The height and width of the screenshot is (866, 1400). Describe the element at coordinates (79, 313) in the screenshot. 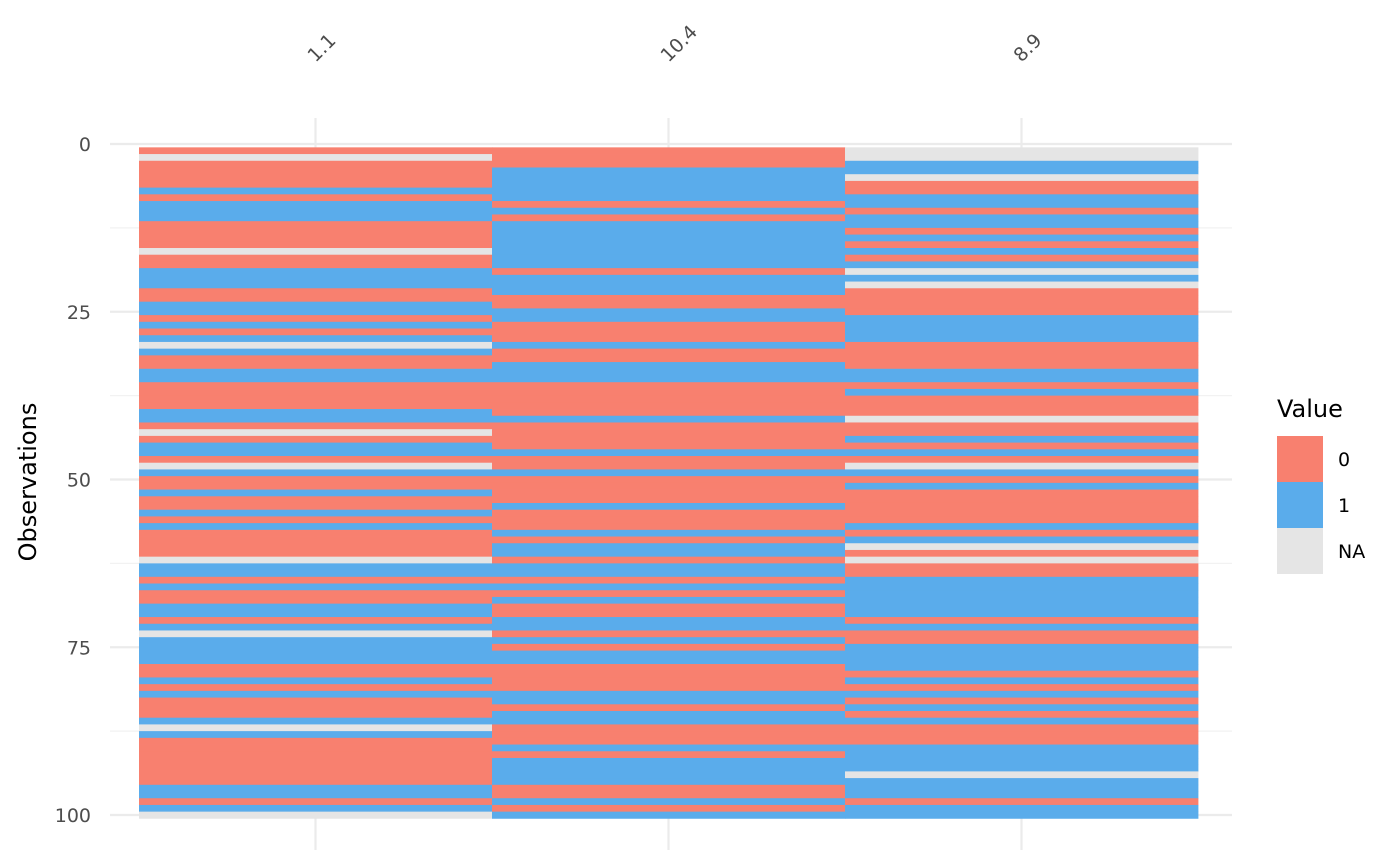

I see `y-tick-label: 25` at that location.